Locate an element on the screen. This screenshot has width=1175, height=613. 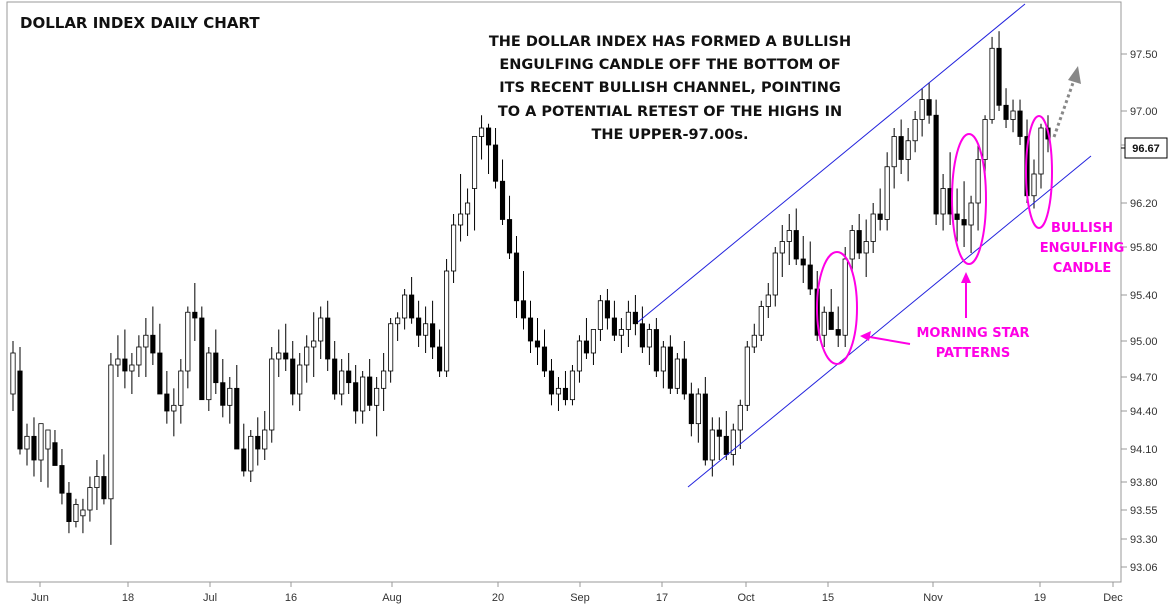
annotation-line-1: THE DOLLAR INDEX HAS FORMED A BULLISH is located at coordinates (670, 42).